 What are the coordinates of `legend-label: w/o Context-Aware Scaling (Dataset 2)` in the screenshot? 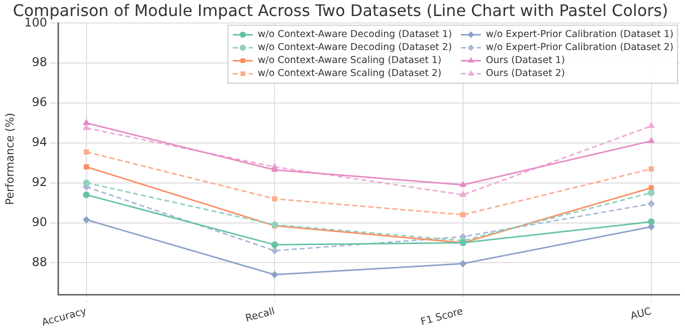 It's located at (350, 74).